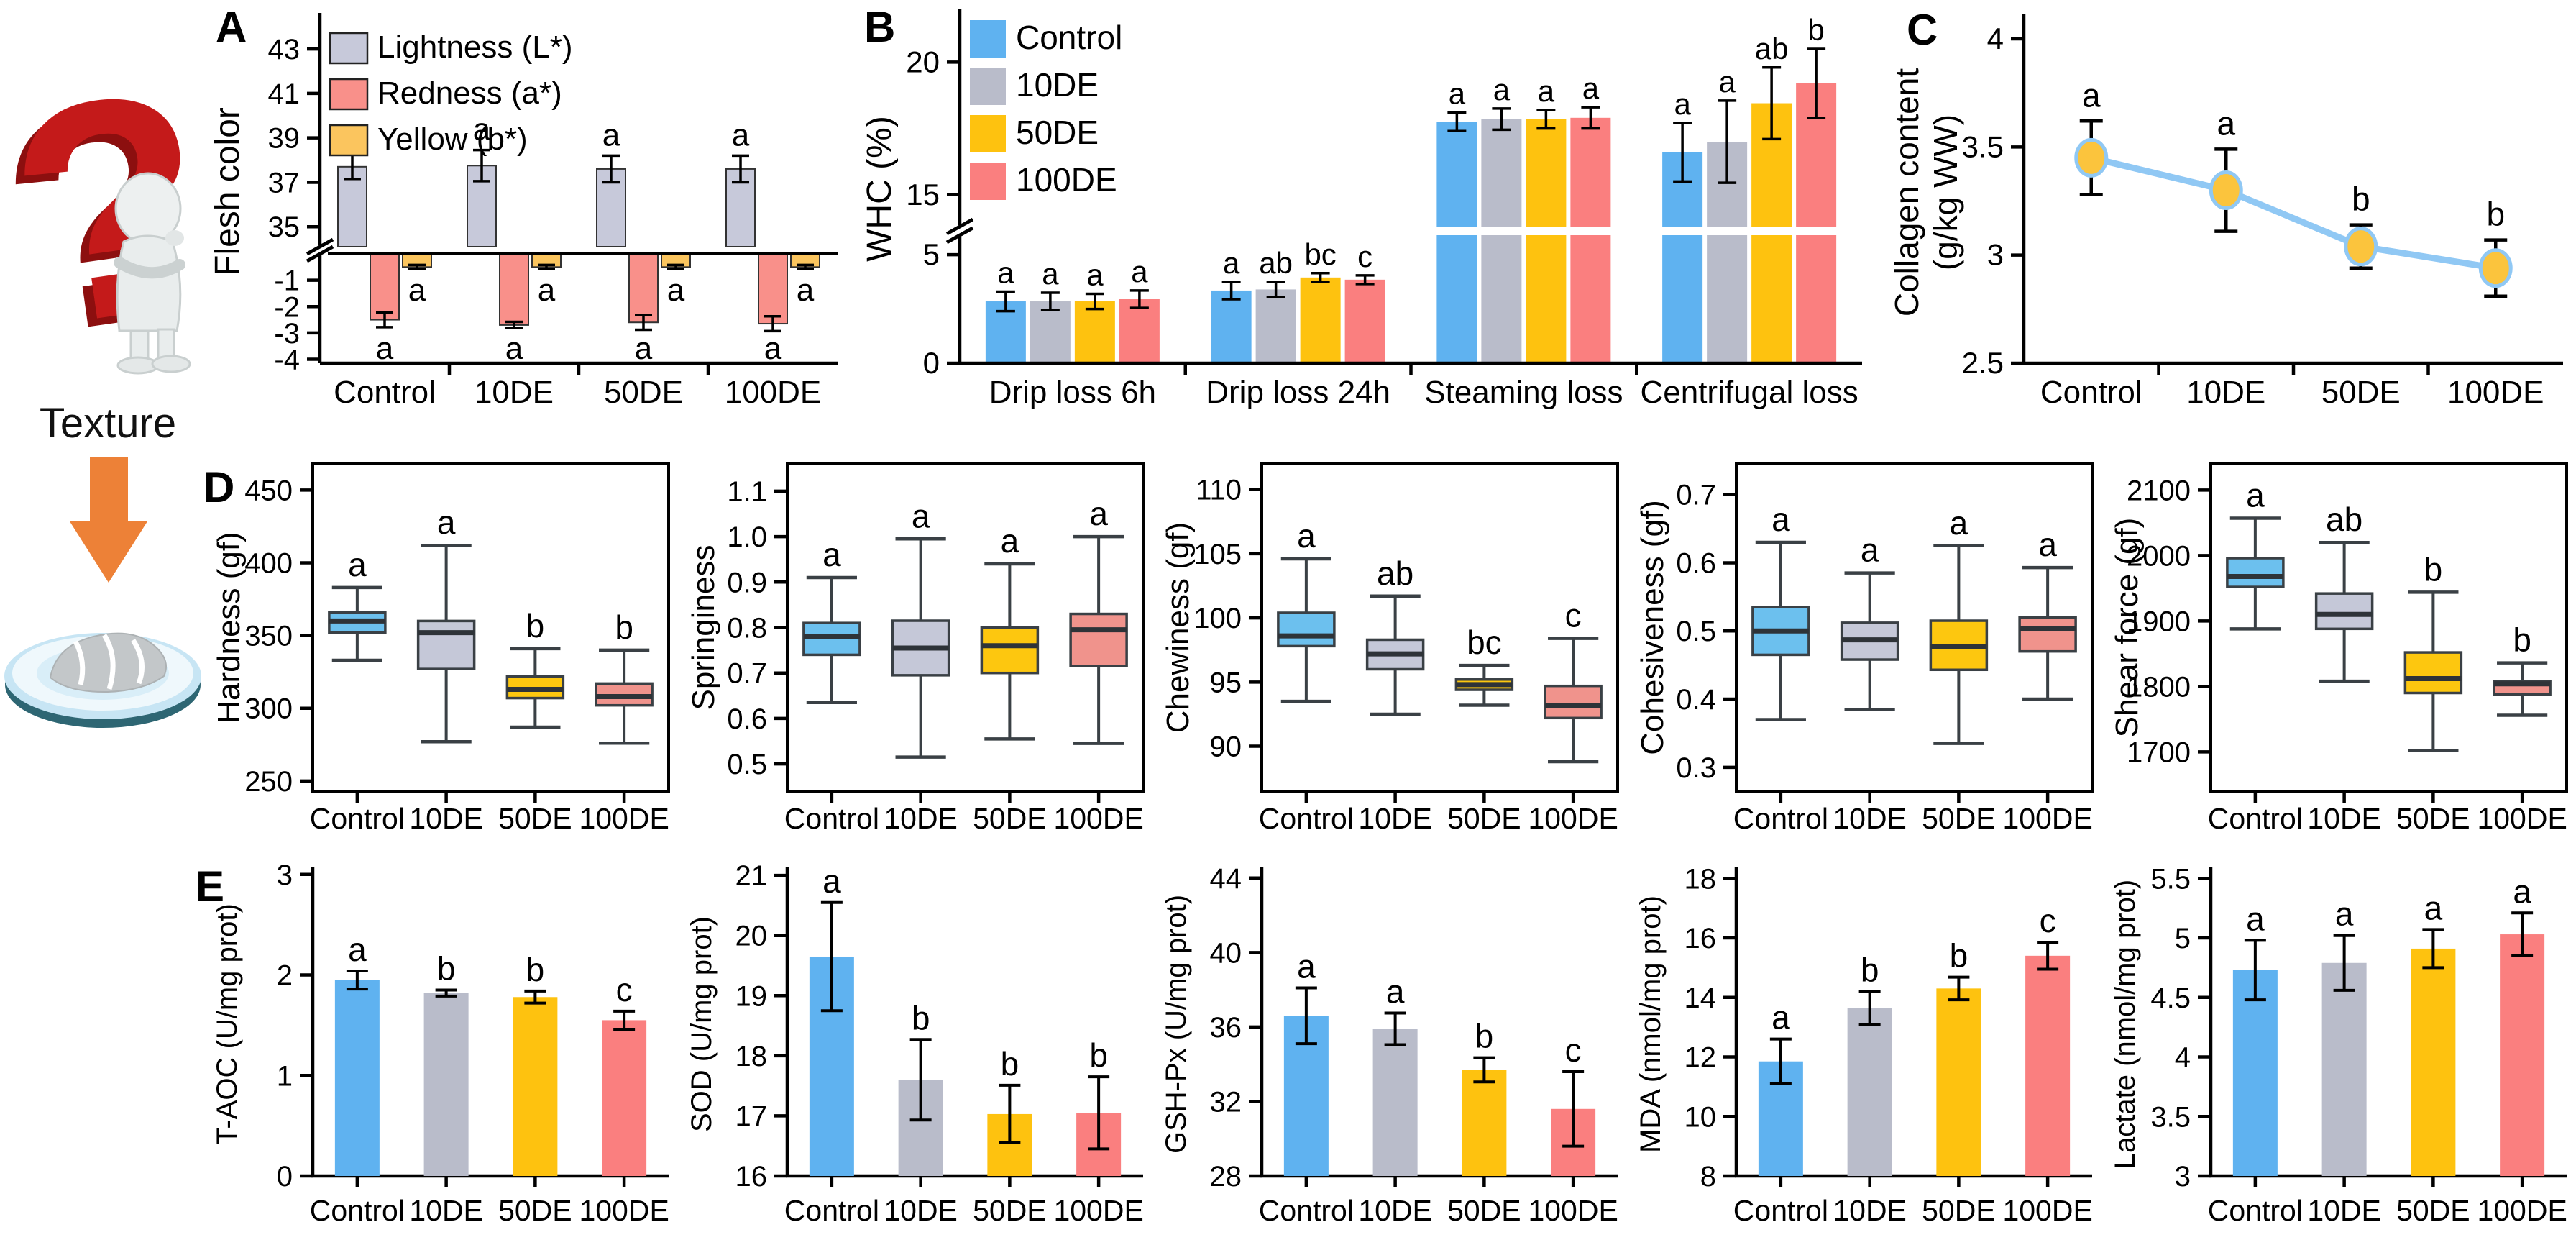 Image resolution: width=2576 pixels, height=1245 pixels. I want to click on panel-label-c: C, so click(1923, 30).